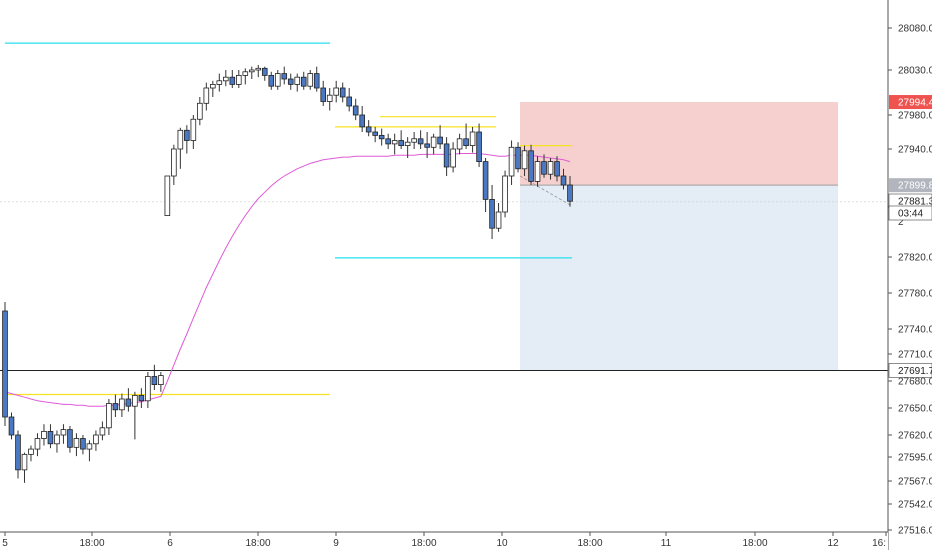 This screenshot has height=550, width=932. What do you see at coordinates (915, 505) in the screenshot?
I see `axis-tick-label: 27542.0` at bounding box center [915, 505].